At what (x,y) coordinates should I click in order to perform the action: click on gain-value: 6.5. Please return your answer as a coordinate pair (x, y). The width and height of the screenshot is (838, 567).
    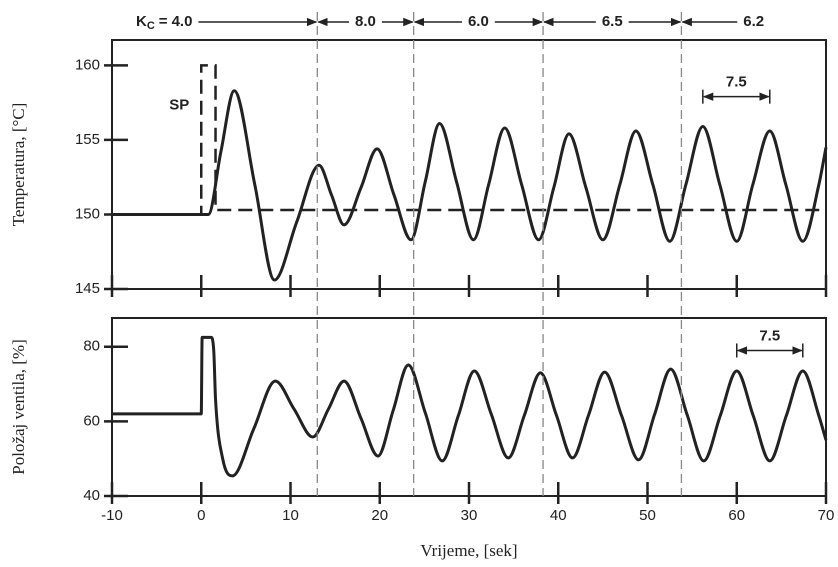
    Looking at the image, I should click on (612, 21).